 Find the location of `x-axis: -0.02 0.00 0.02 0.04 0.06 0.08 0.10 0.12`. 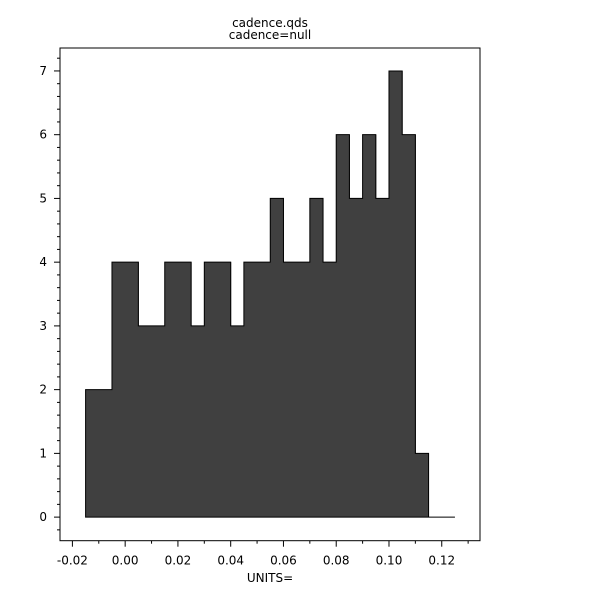

x-axis: -0.02 0.00 0.02 0.04 0.06 0.08 0.10 0.12 is located at coordinates (263, 554).